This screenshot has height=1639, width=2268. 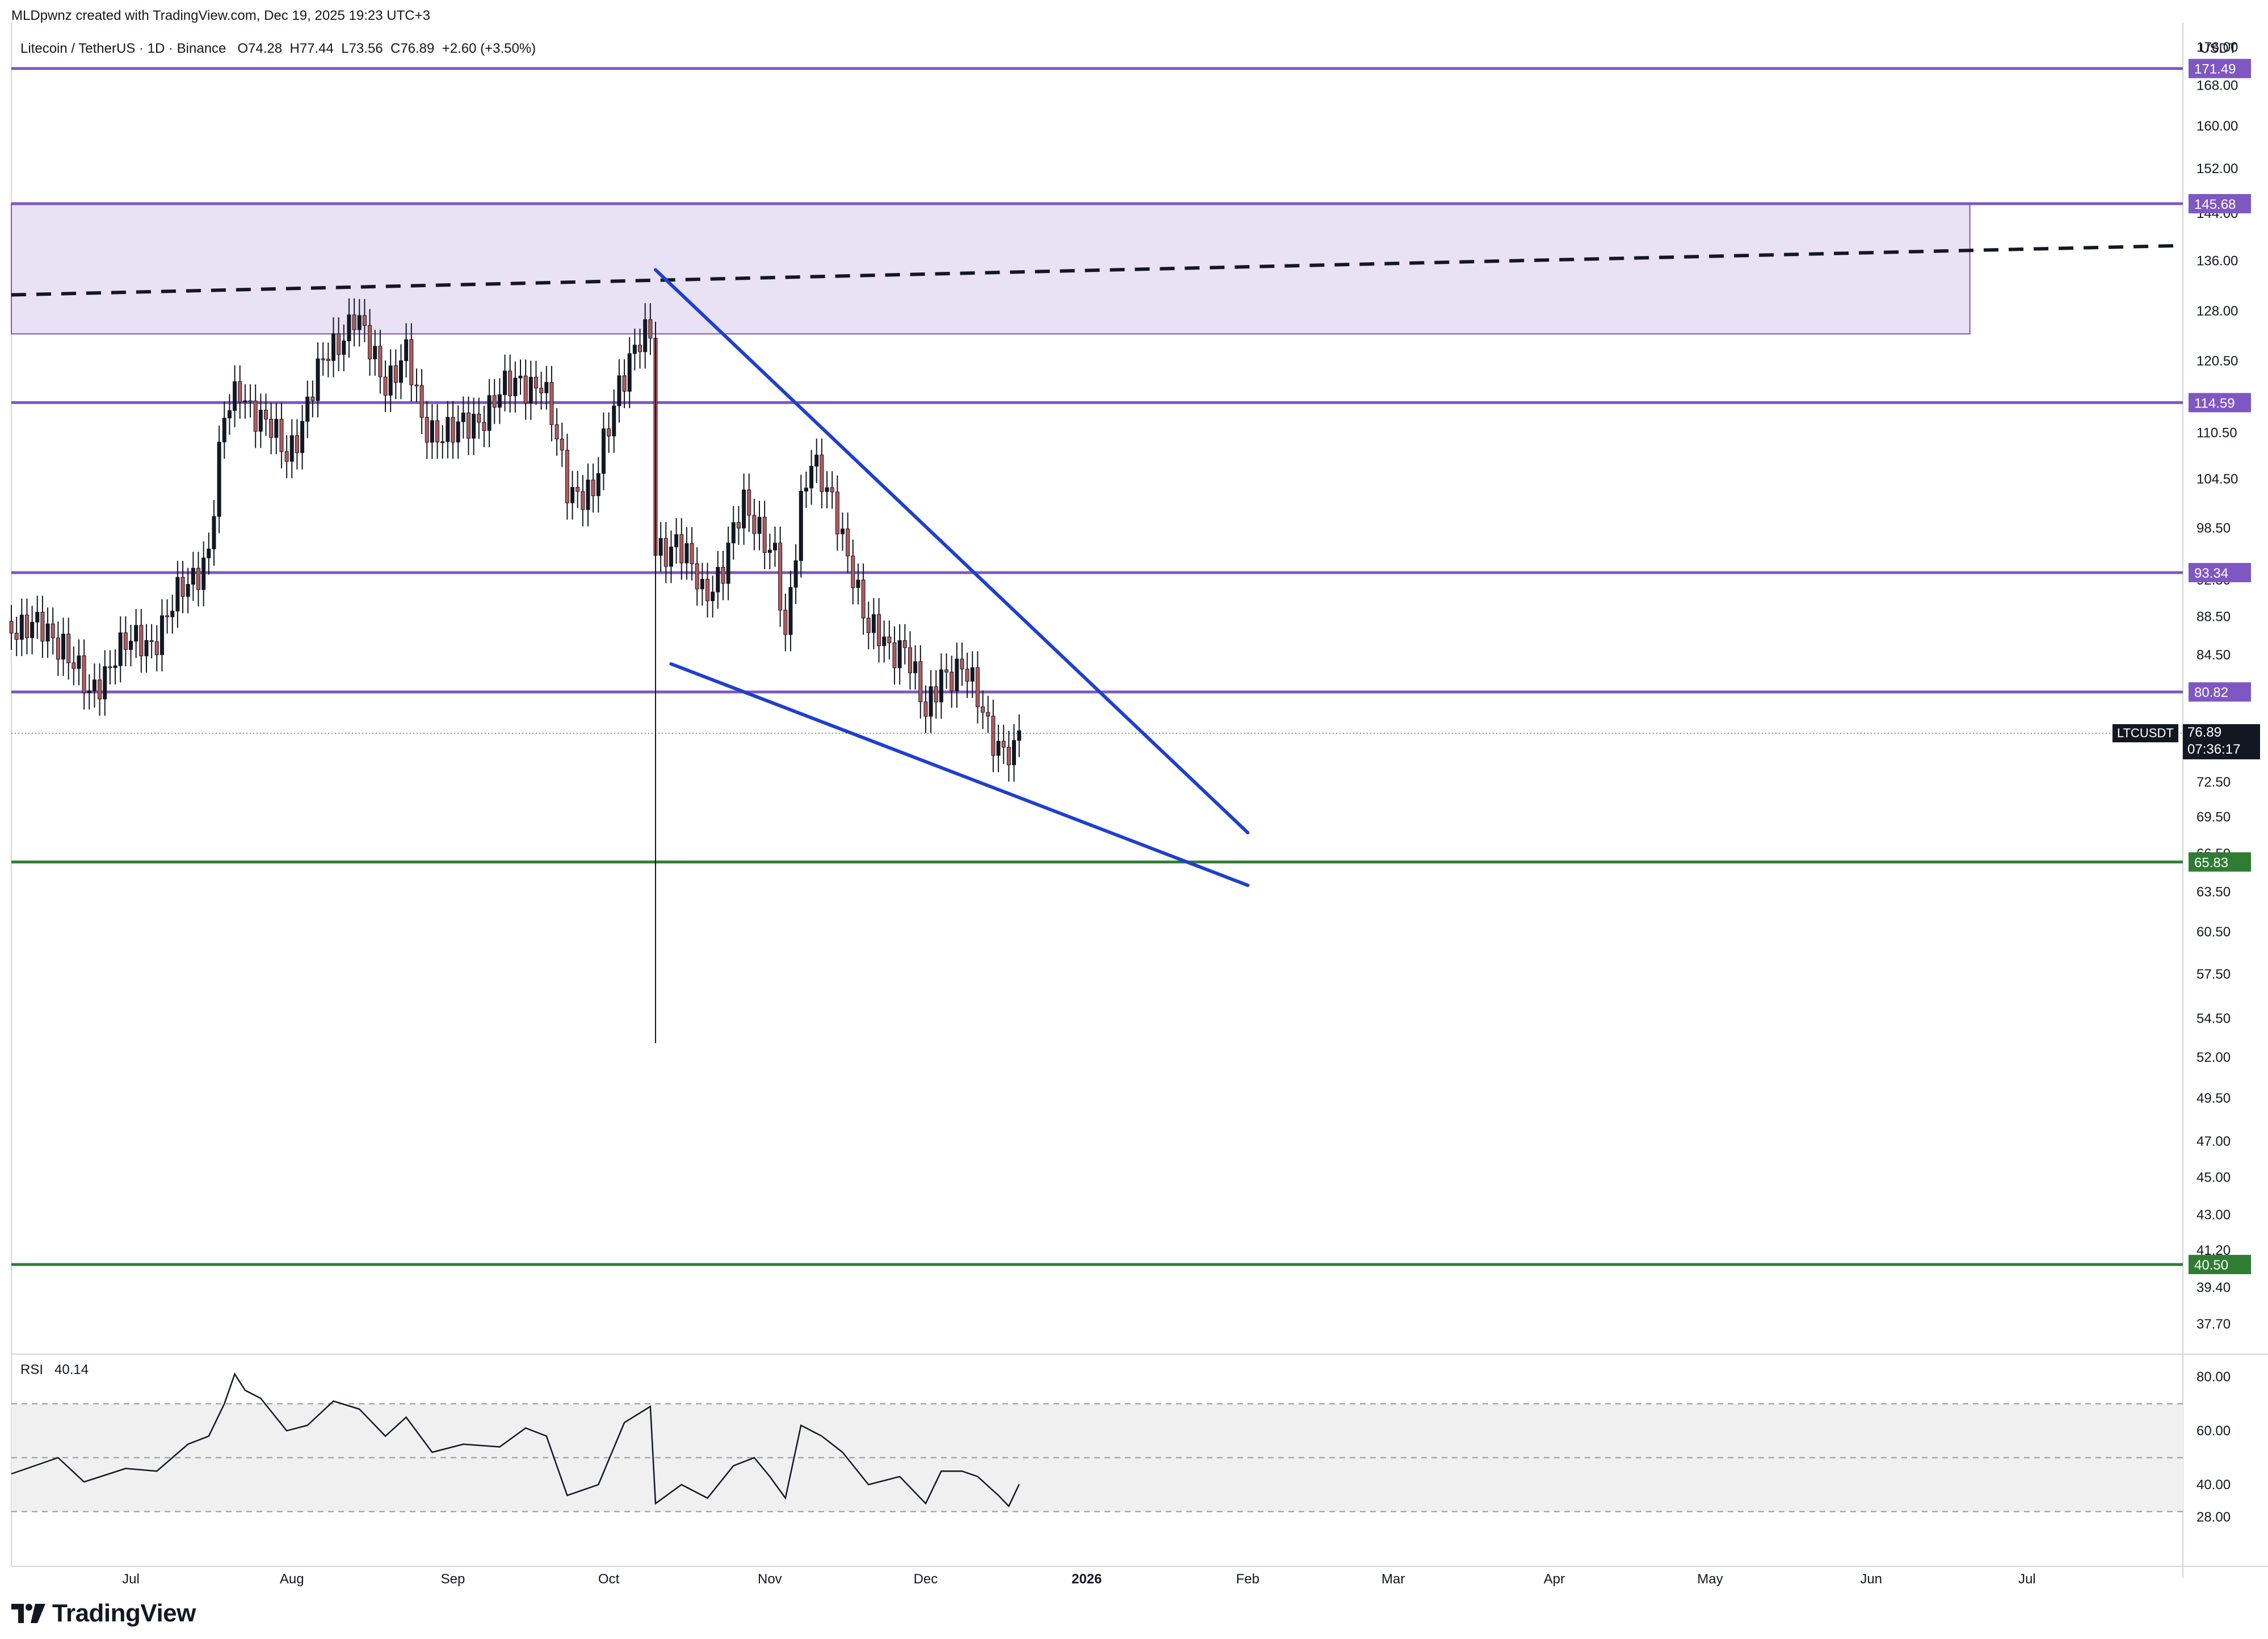 What do you see at coordinates (2213, 1058) in the screenshot?
I see `price-tick-label: 52.00` at bounding box center [2213, 1058].